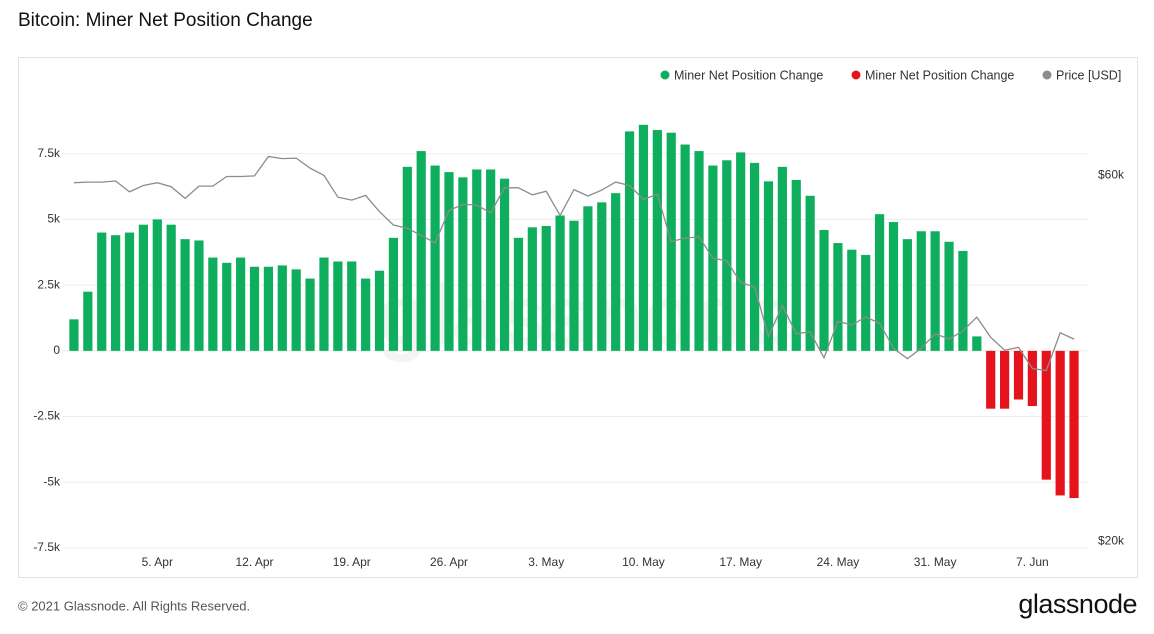 The image size is (1154, 634). Describe the element at coordinates (49, 153) in the screenshot. I see `y-tick-label: 7.5k` at that location.